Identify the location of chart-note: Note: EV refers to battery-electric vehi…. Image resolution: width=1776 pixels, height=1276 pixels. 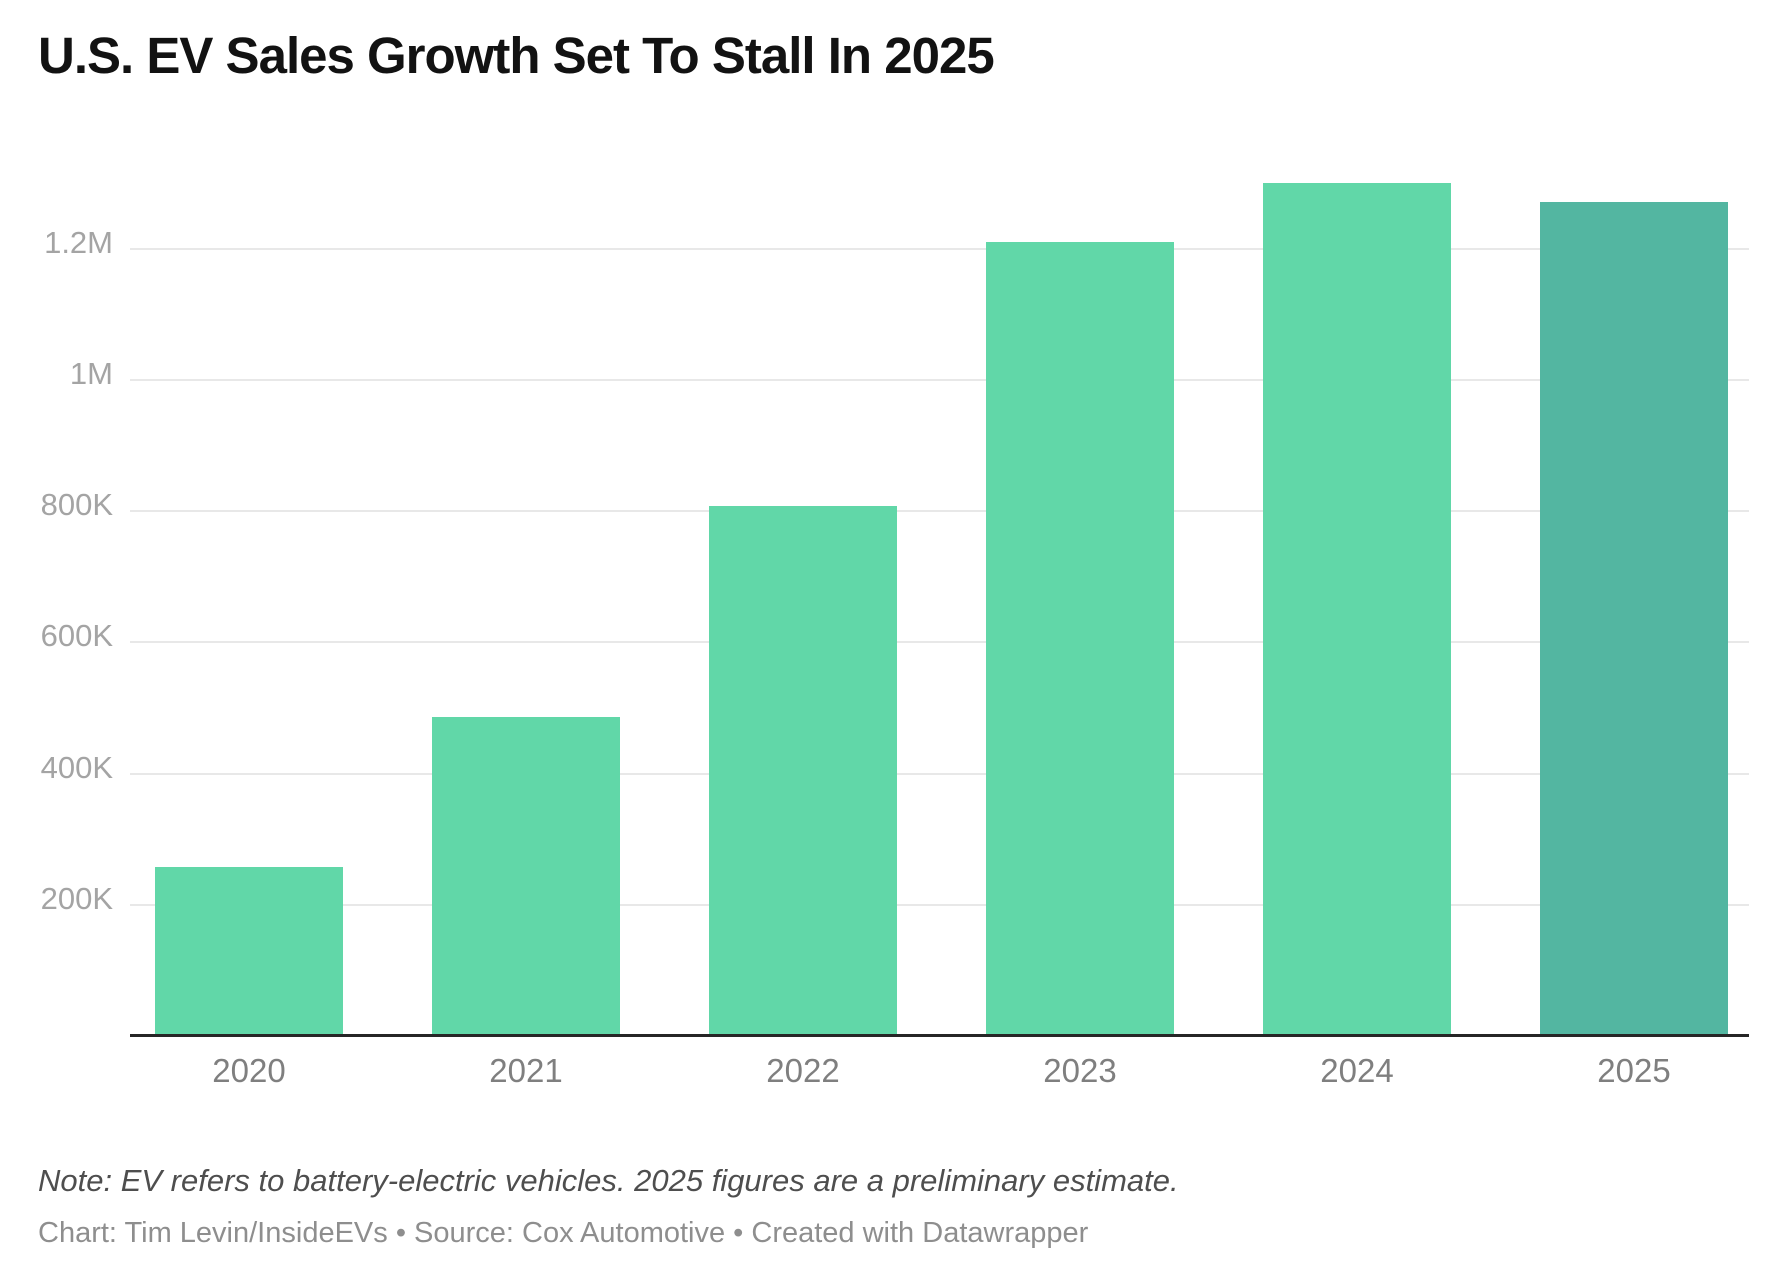
(608, 1180).